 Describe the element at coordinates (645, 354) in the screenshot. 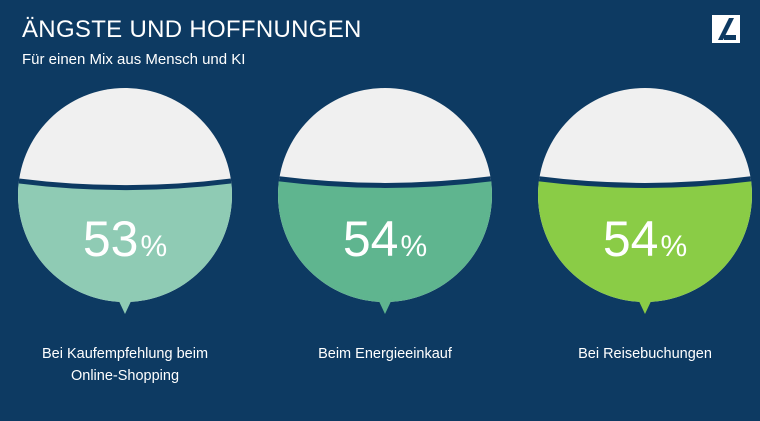

I see `category-label: Bei Reisebuchungen` at that location.